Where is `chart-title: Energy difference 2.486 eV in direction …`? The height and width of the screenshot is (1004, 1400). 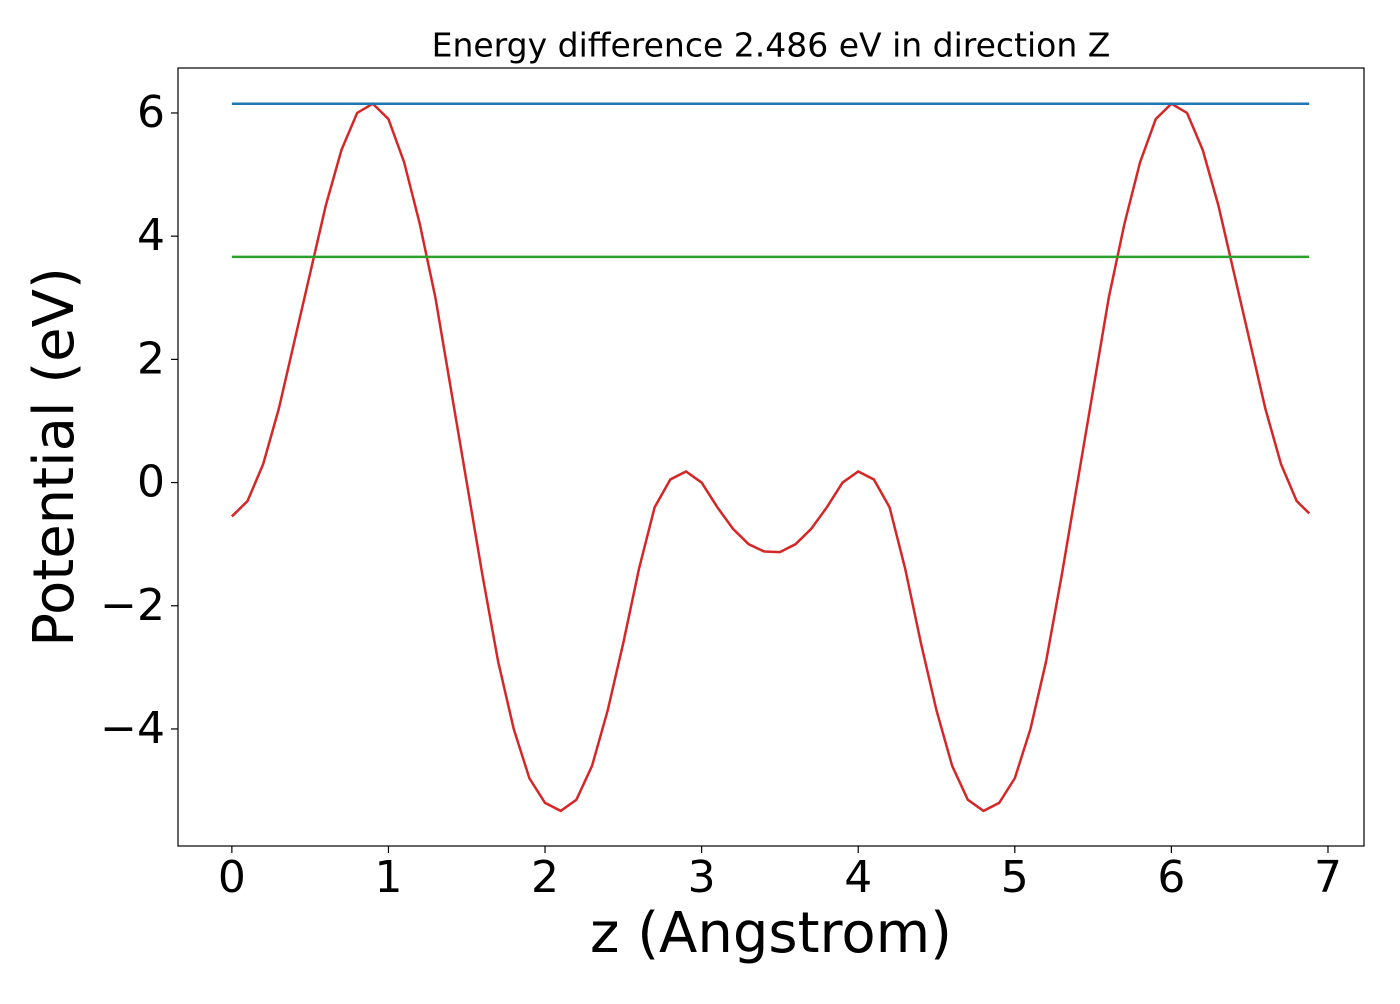 chart-title: Energy difference 2.486 eV in direction … is located at coordinates (771, 45).